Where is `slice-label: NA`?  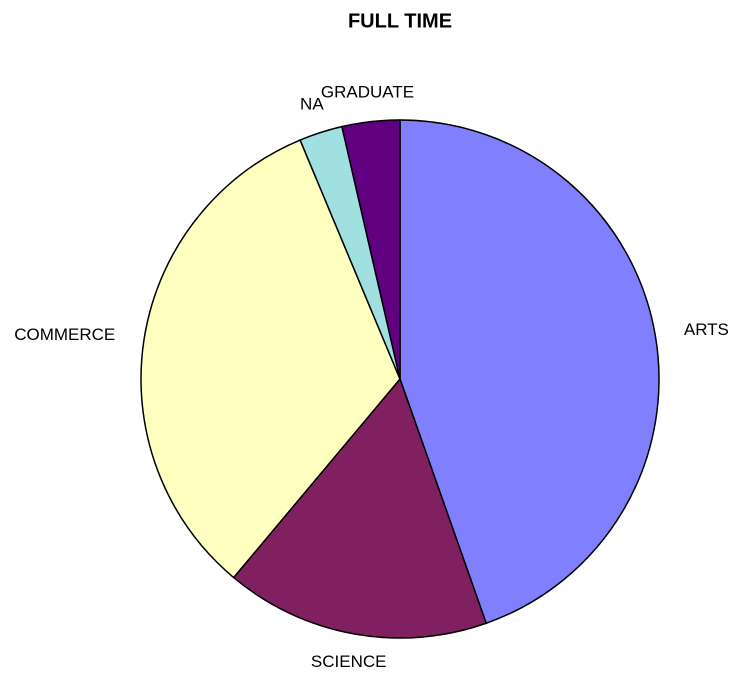 slice-label: NA is located at coordinates (312, 103).